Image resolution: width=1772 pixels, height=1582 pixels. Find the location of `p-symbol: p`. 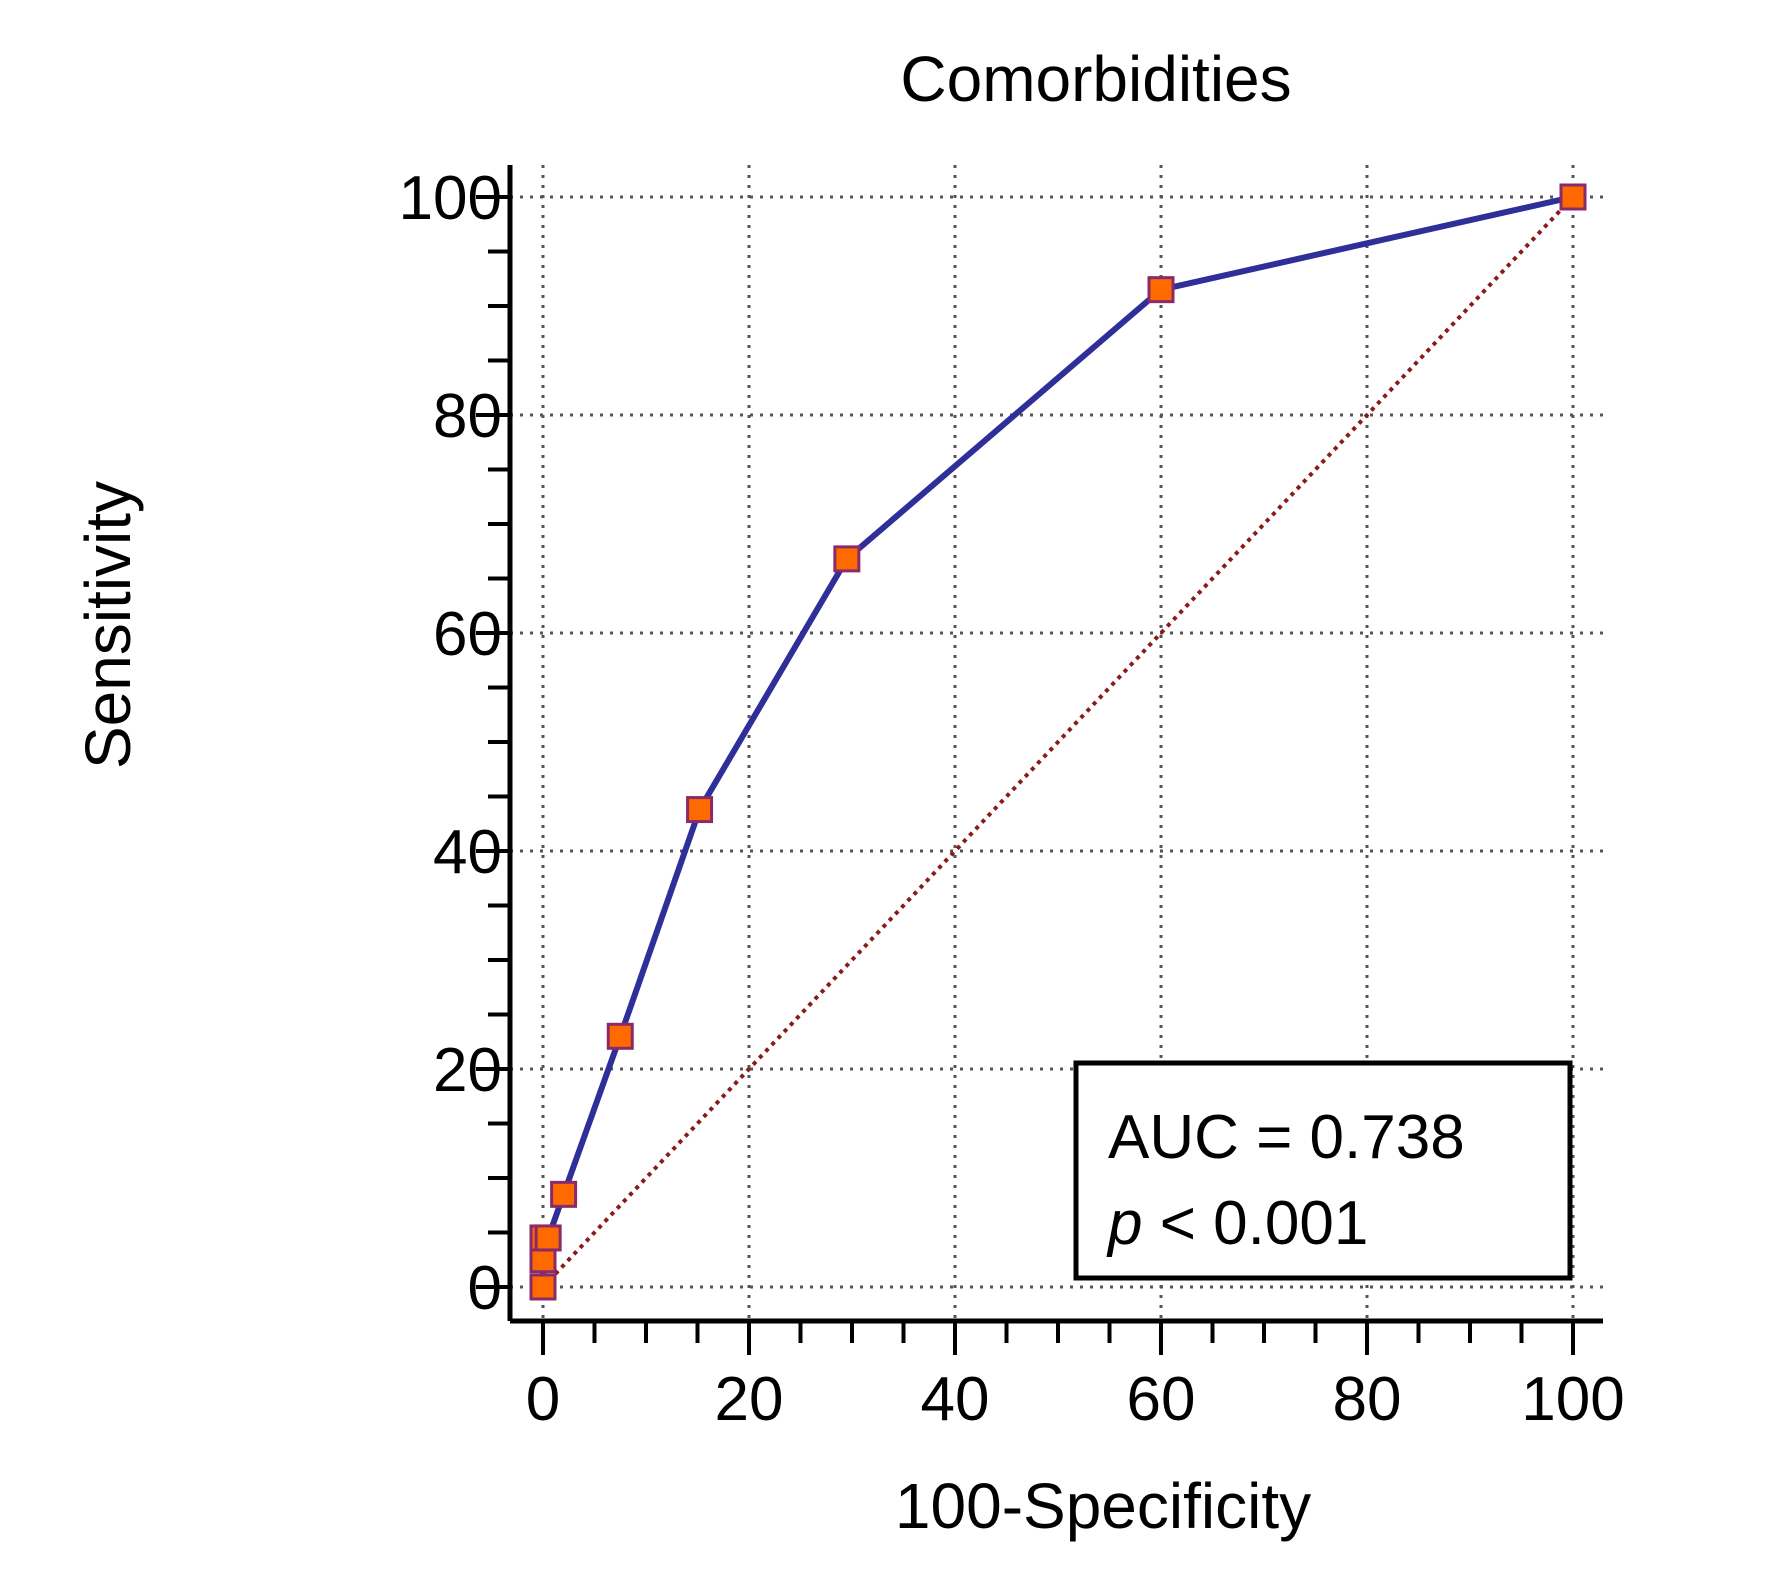

p-symbol: p is located at coordinates (1124, 1223).